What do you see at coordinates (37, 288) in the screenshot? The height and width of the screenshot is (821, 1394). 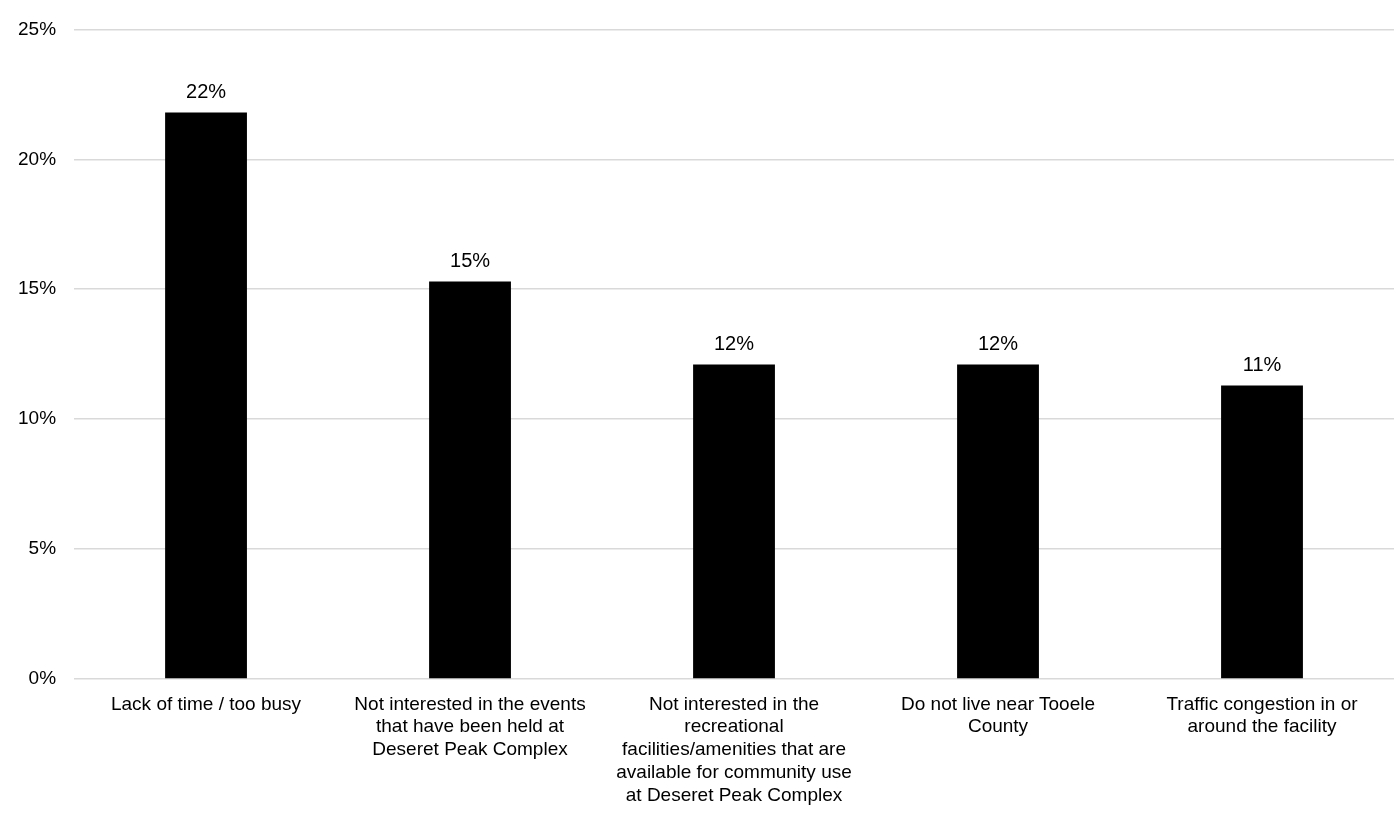 I see `y-tick-label: 15%` at bounding box center [37, 288].